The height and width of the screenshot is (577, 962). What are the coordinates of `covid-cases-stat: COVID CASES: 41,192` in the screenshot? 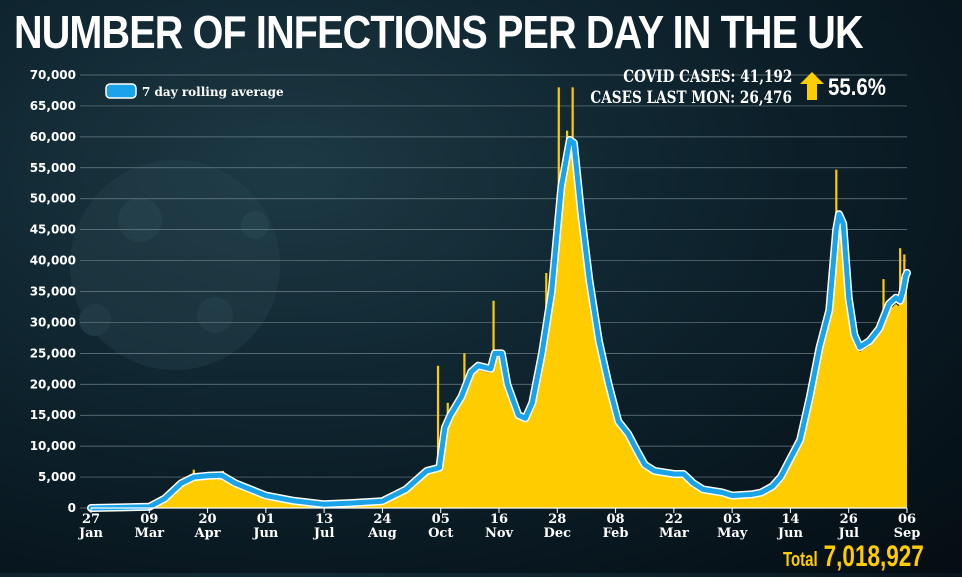 It's located at (707, 77).